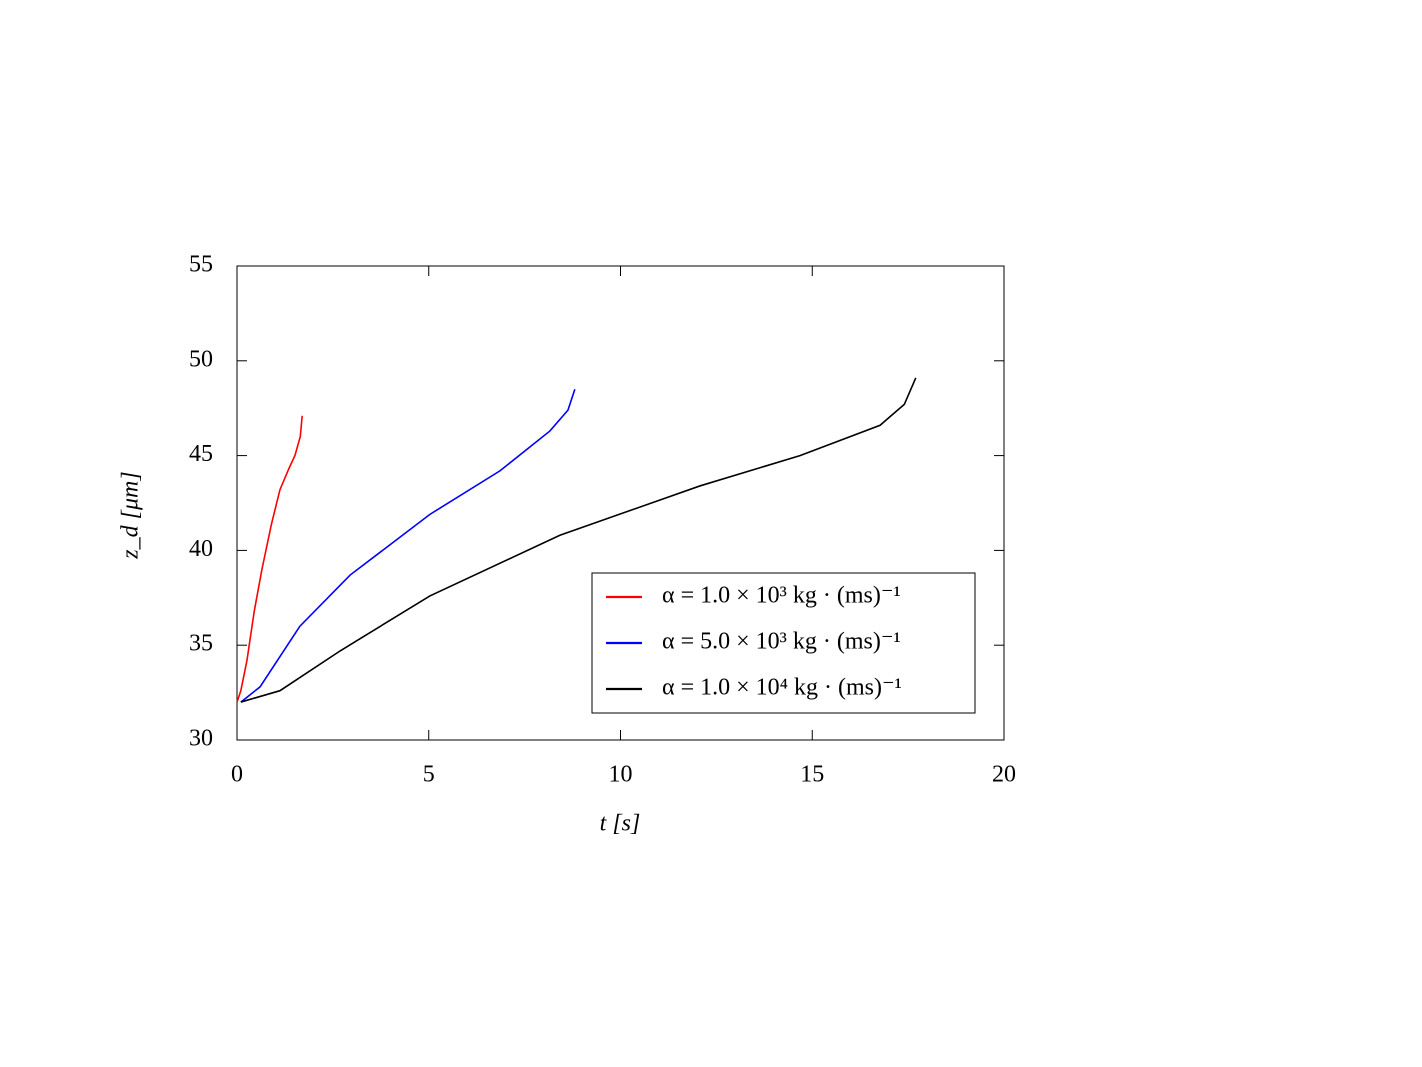 The image size is (1422, 1067). What do you see at coordinates (201, 644) in the screenshot?
I see `y-tick-label: 35` at bounding box center [201, 644].